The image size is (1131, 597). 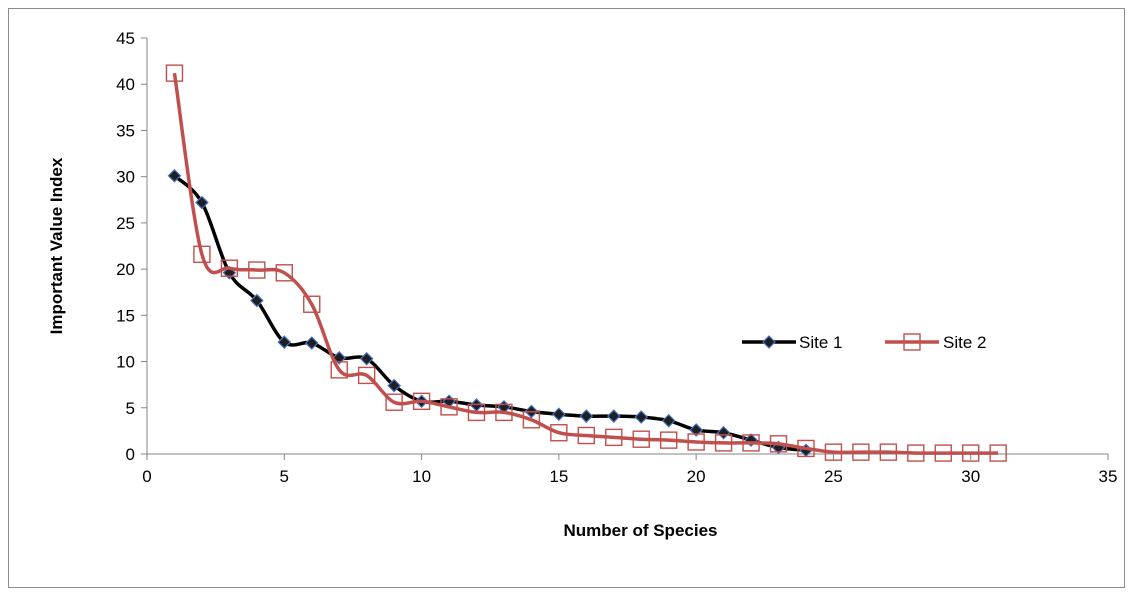 I want to click on x-axis-title: Number of Species, so click(x=641, y=530).